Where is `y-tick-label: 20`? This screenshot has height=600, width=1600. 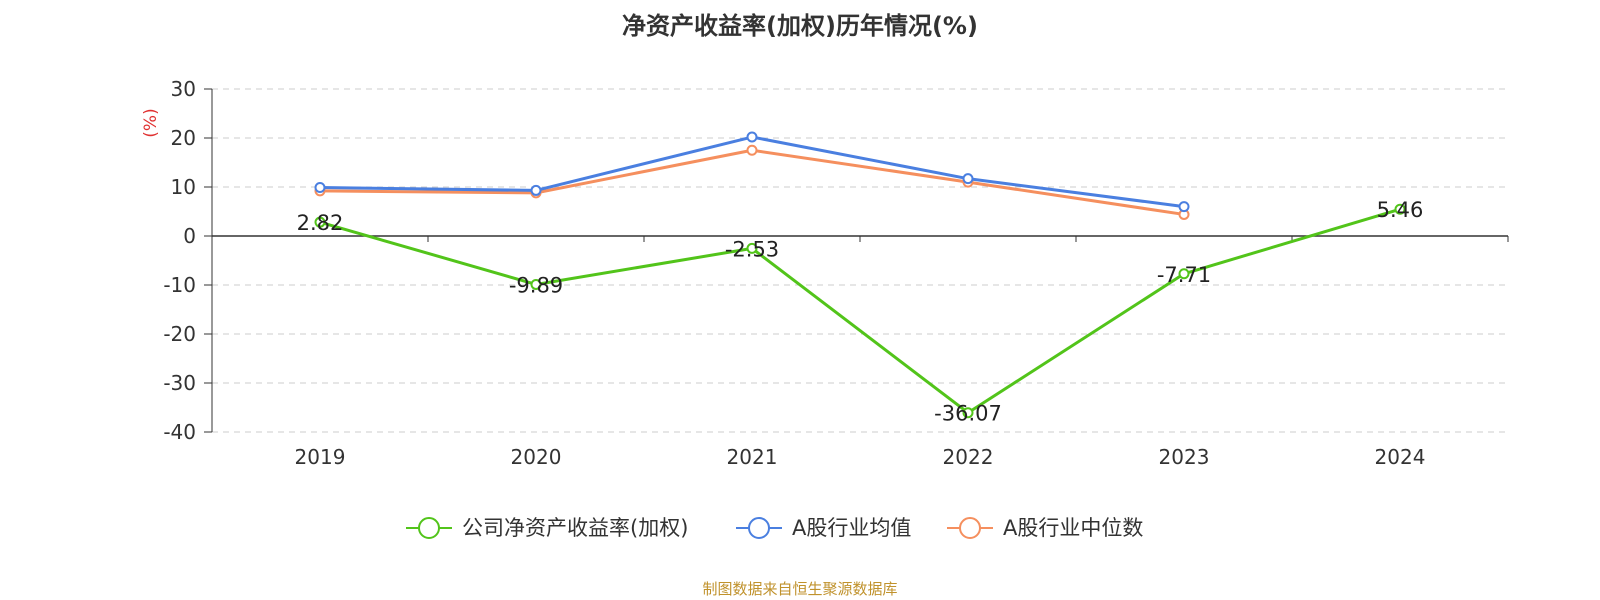 y-tick-label: 20 is located at coordinates (183, 138).